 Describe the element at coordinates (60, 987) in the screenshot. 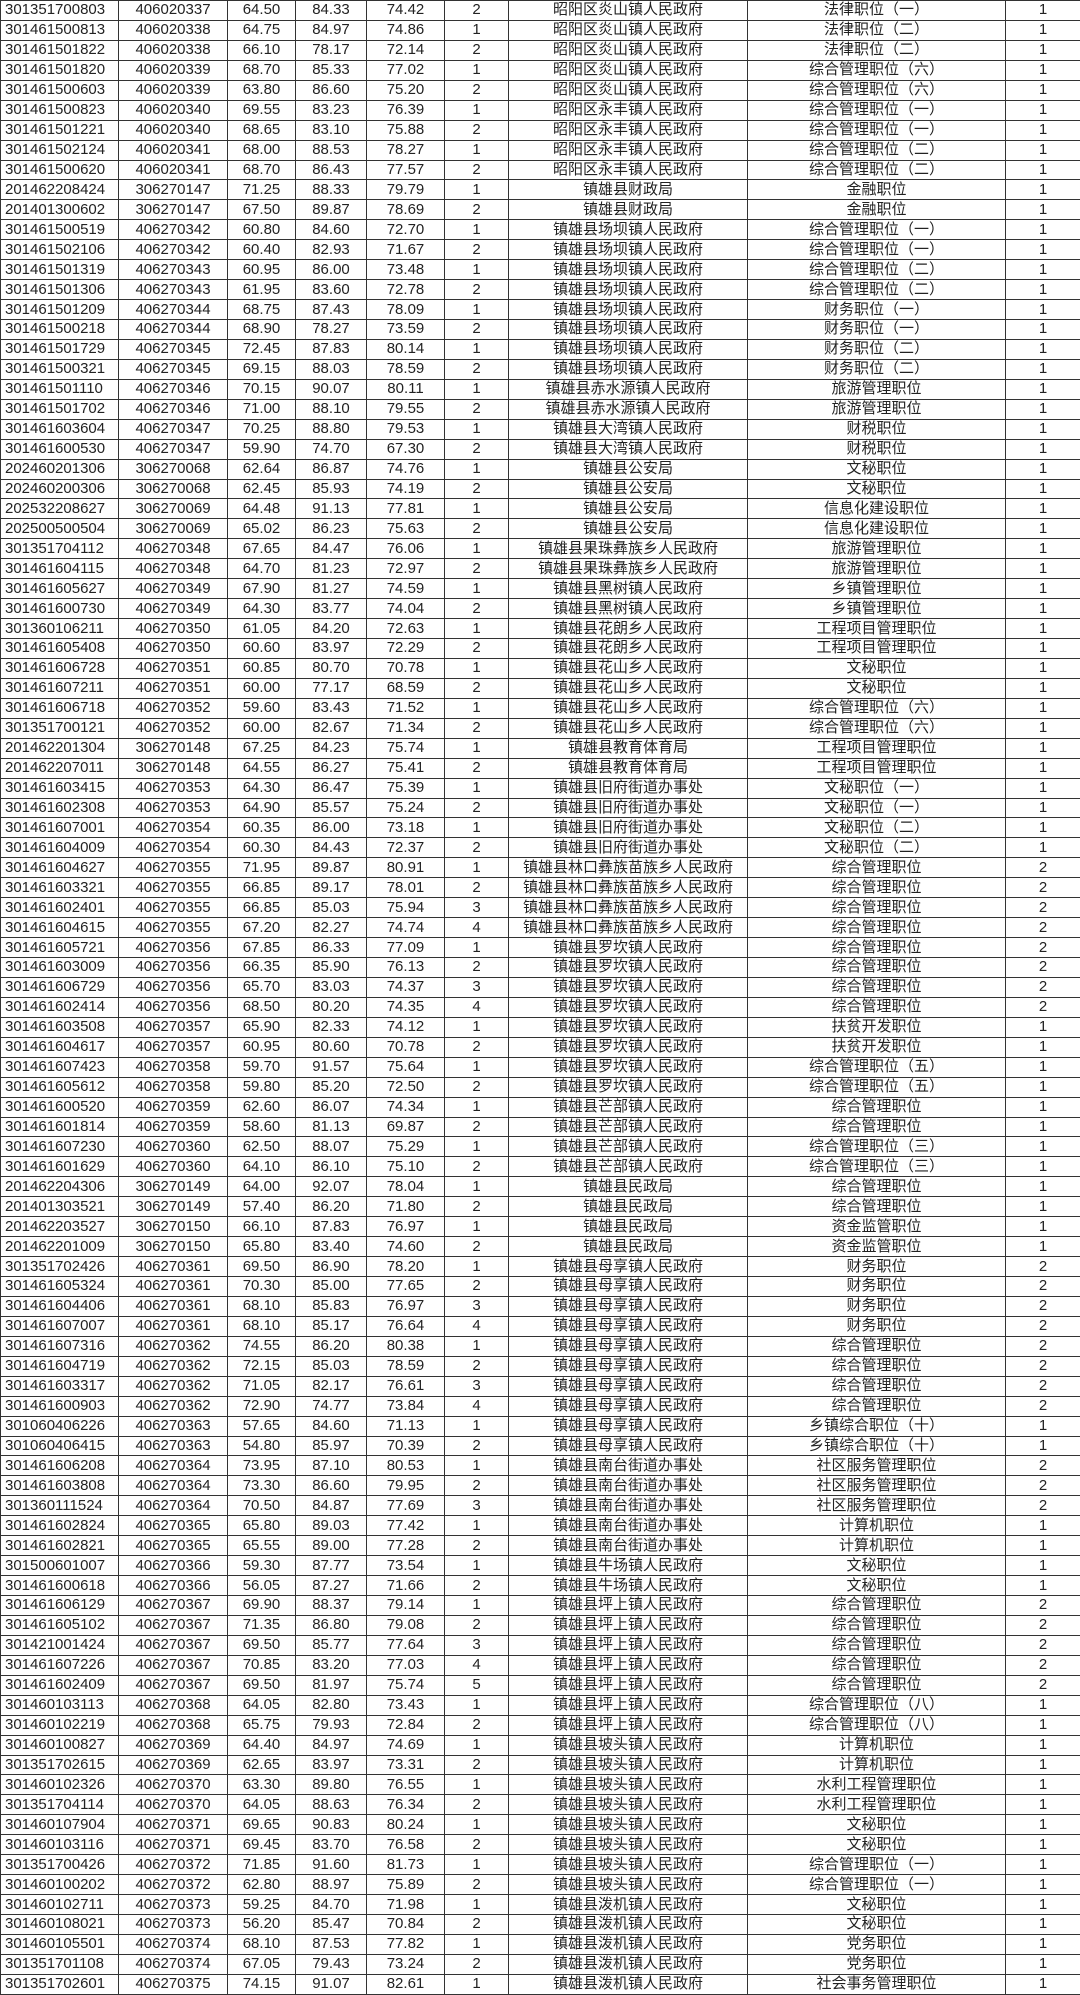

I see `exam-number-cell: 301461606729` at that location.